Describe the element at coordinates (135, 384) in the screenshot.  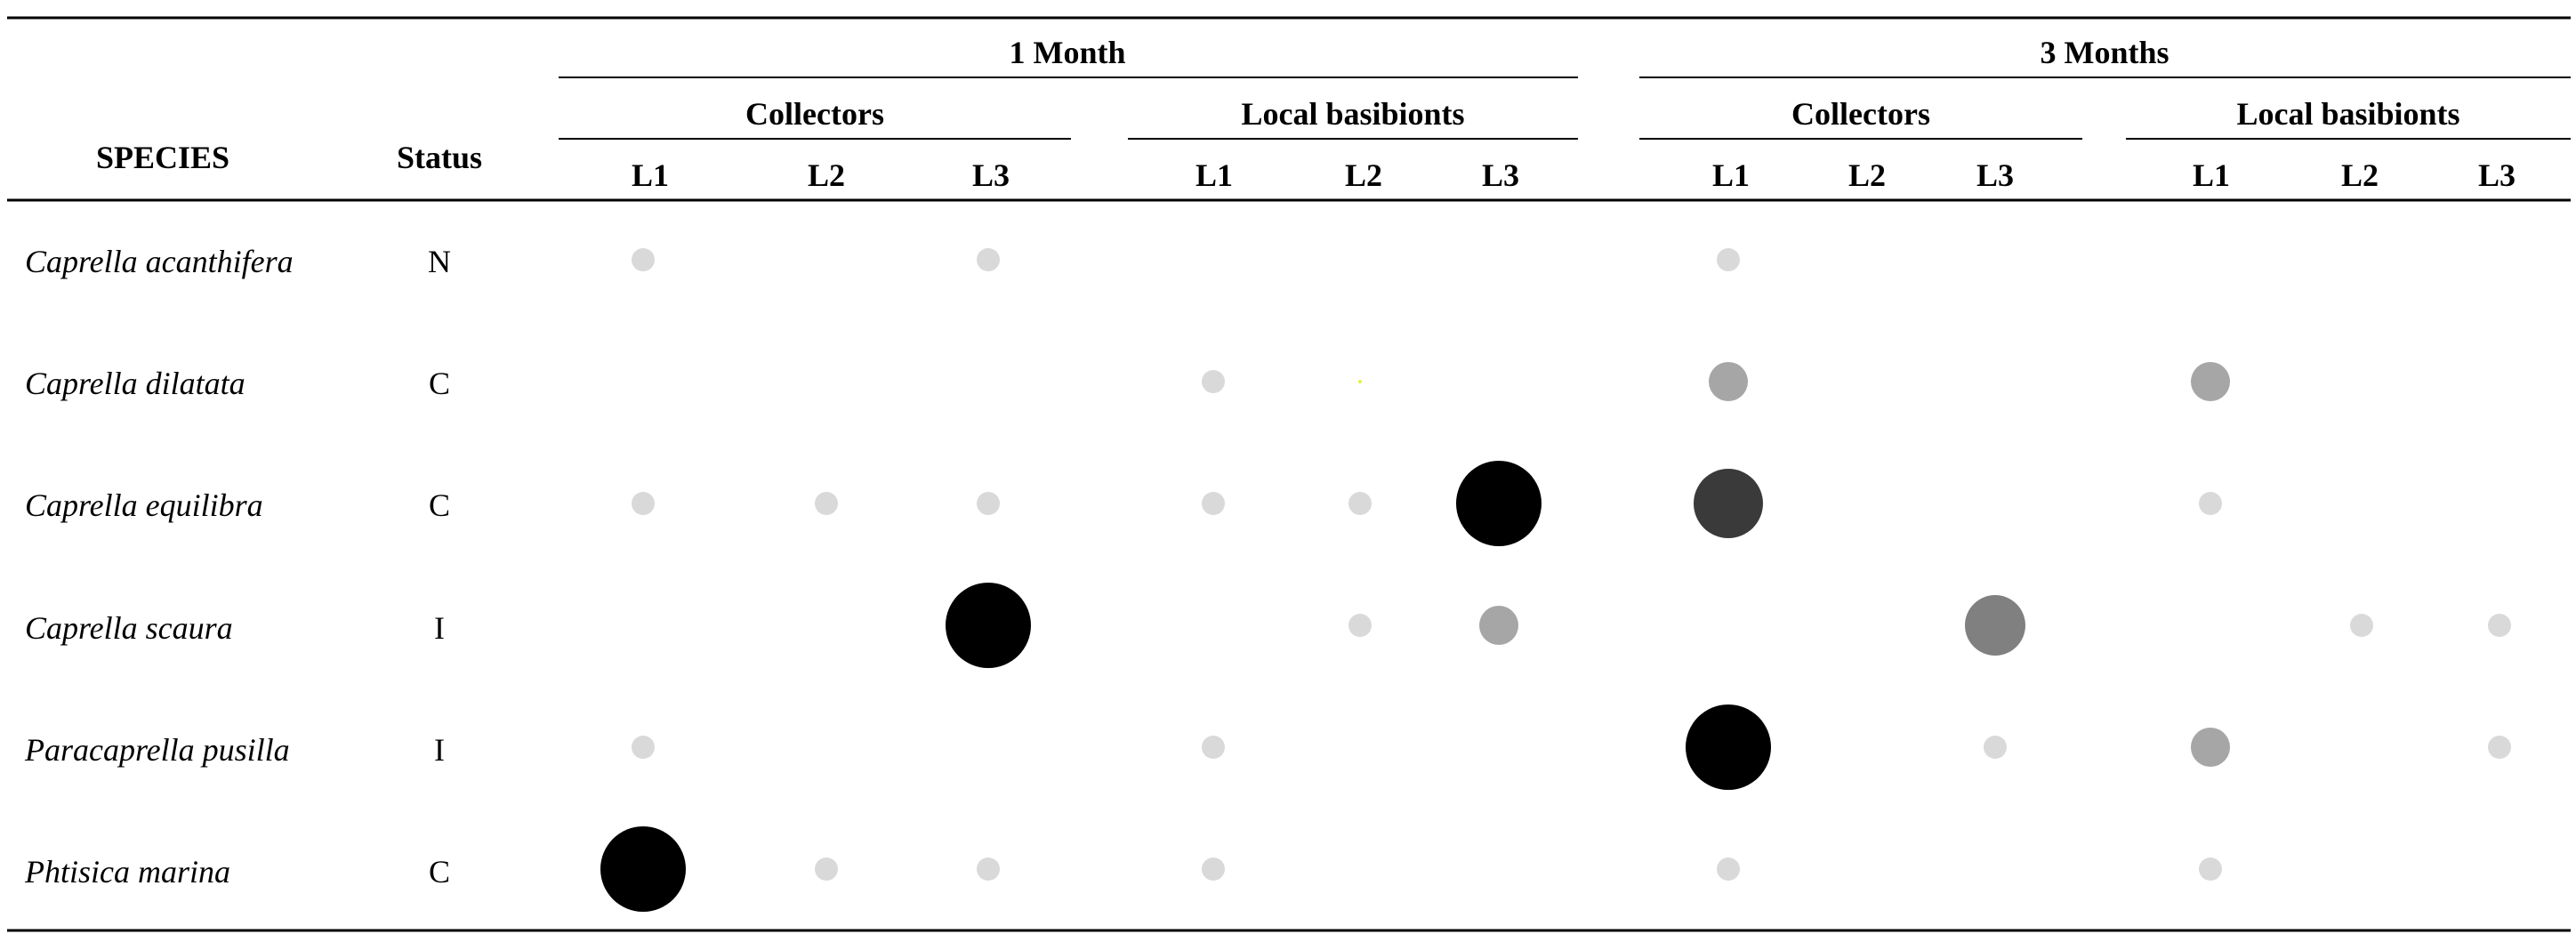
I see `species-name: Caprella dilatata` at that location.